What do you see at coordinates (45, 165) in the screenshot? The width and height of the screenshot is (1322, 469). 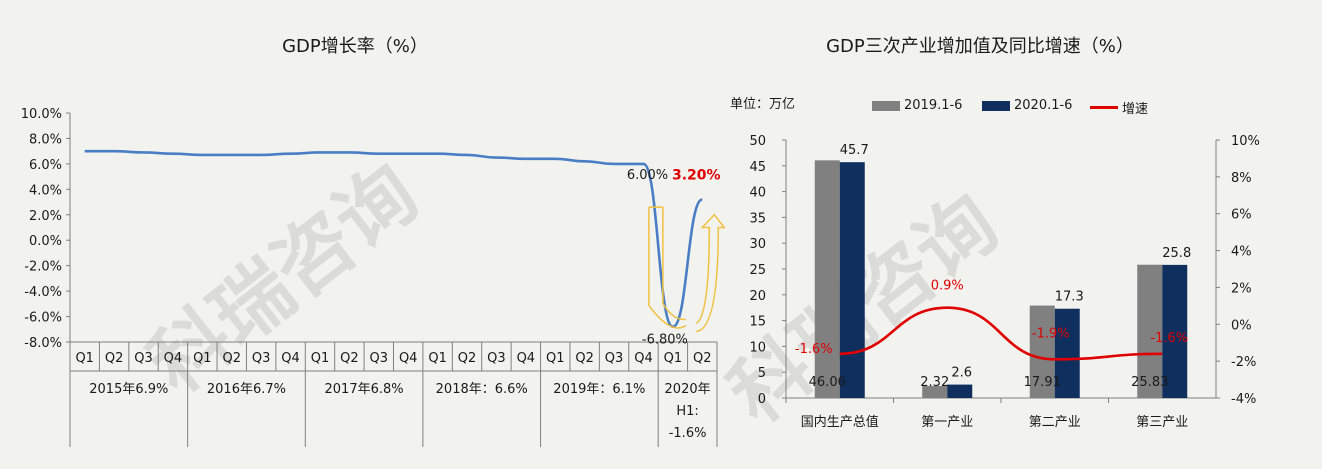 I see `left-y-tick-label: 6.0%` at bounding box center [45, 165].